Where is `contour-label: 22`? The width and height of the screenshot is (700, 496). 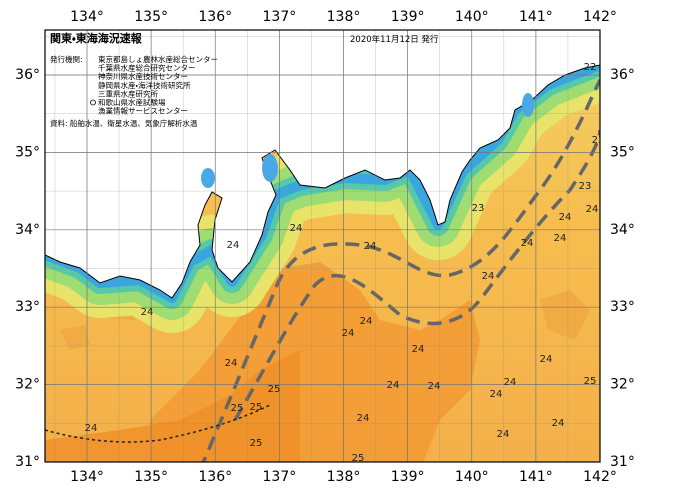
contour-label: 22 is located at coordinates (590, 67).